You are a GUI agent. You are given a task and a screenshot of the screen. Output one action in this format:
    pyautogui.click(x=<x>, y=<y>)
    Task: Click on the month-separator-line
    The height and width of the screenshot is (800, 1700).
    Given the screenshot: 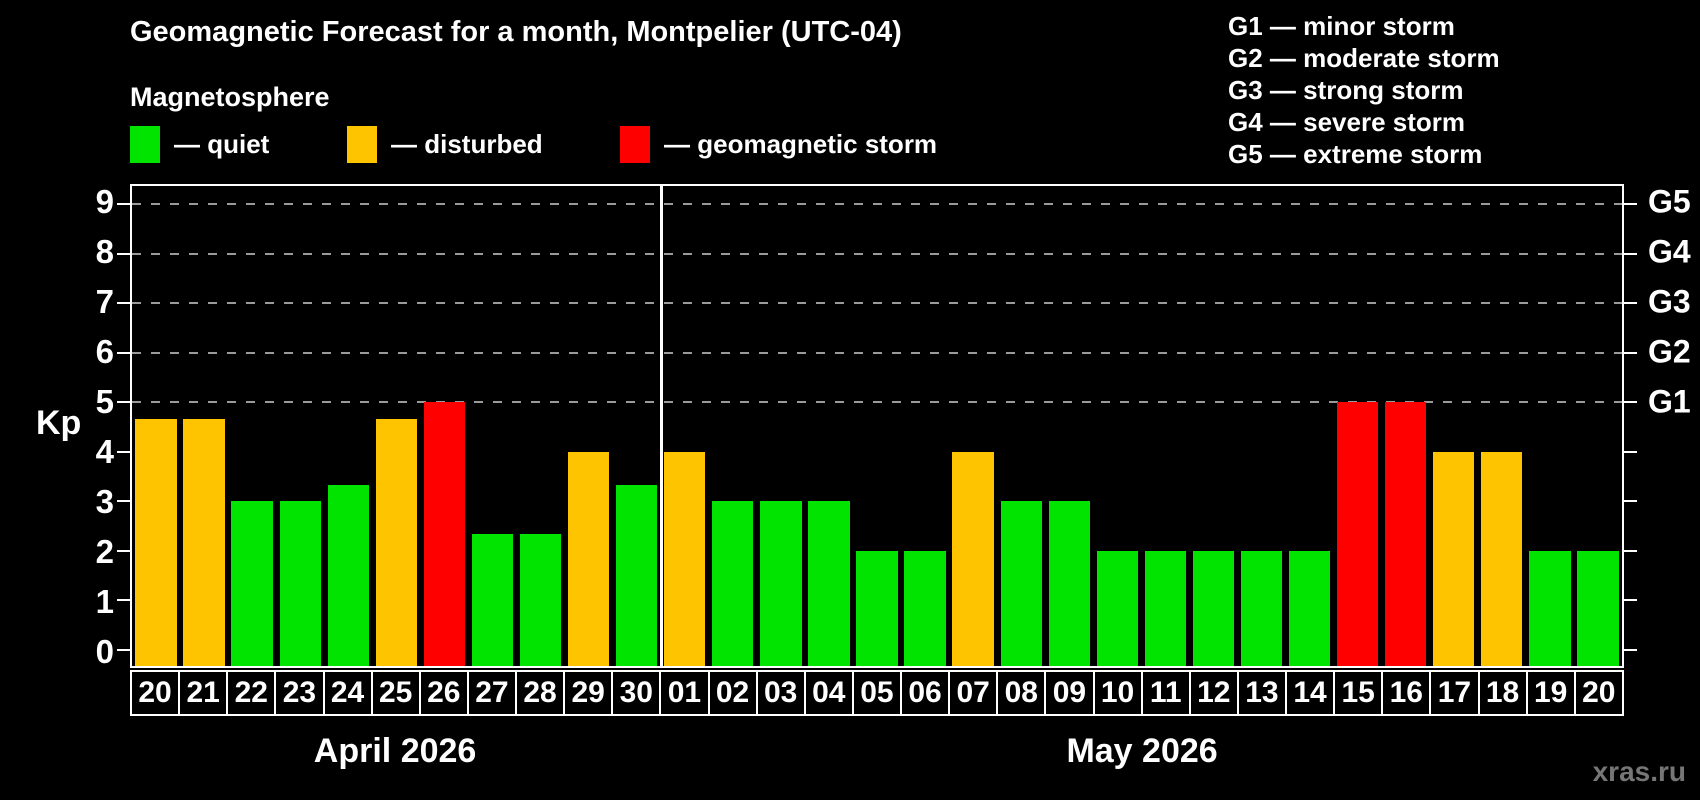 What is the action you would take?
    pyautogui.click(x=661, y=426)
    